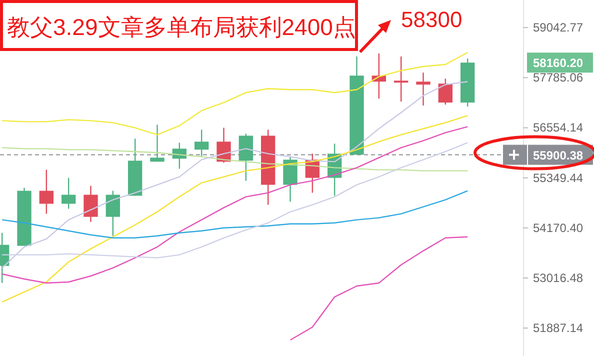 The height and width of the screenshot is (356, 594). I want to click on text: 58160.20, so click(558, 63).